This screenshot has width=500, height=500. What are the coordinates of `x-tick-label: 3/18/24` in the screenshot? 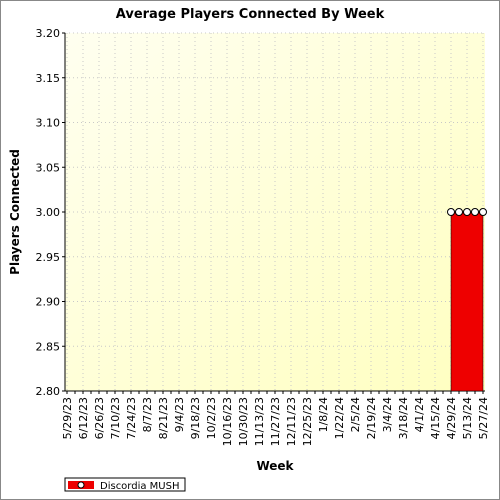 It's located at (403, 418).